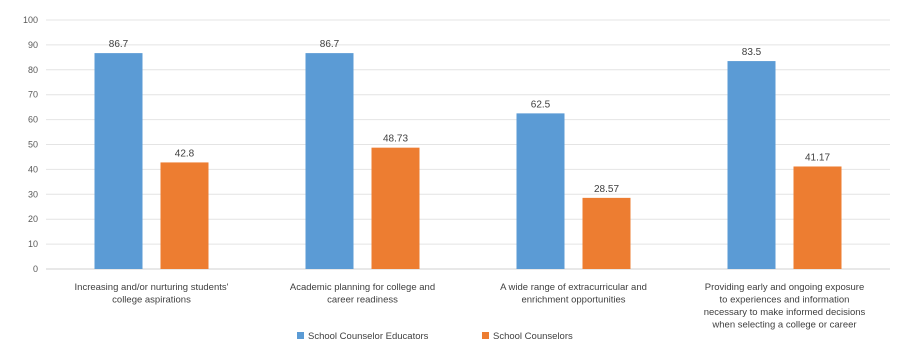 The width and height of the screenshot is (897, 349). What do you see at coordinates (783, 325) in the screenshot?
I see `x-category-label-line: when selecting a college or career` at bounding box center [783, 325].